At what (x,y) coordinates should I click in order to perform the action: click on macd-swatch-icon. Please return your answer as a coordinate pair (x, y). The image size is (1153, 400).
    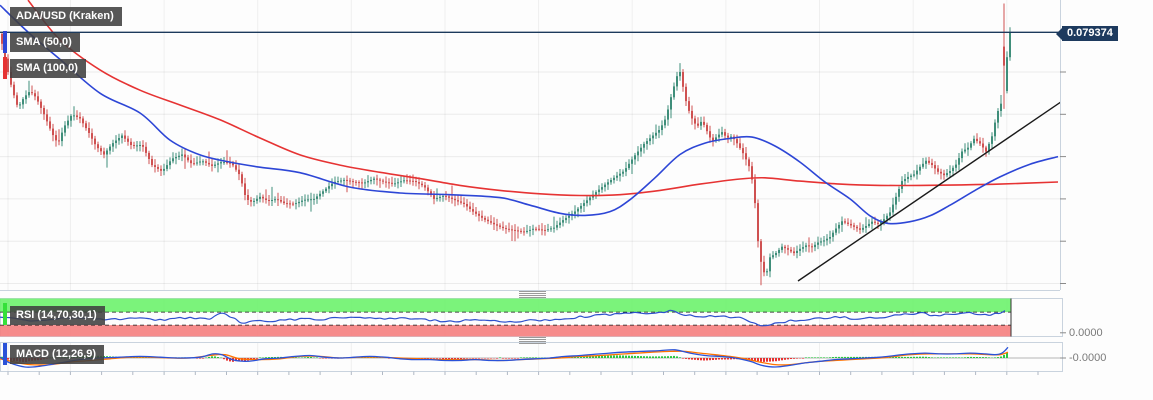
    Looking at the image, I should click on (5, 354).